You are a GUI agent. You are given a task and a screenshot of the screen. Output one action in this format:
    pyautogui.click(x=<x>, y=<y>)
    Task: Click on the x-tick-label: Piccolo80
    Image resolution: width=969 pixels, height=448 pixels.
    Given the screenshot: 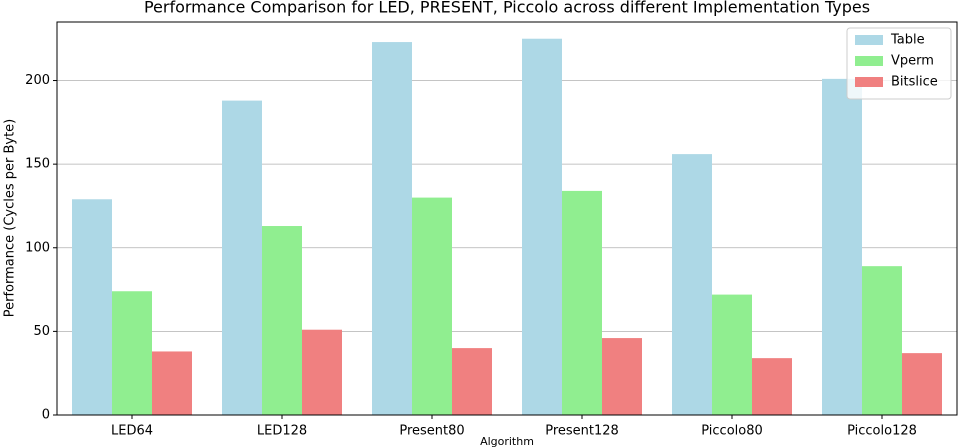 What is the action you would take?
    pyautogui.click(x=732, y=431)
    